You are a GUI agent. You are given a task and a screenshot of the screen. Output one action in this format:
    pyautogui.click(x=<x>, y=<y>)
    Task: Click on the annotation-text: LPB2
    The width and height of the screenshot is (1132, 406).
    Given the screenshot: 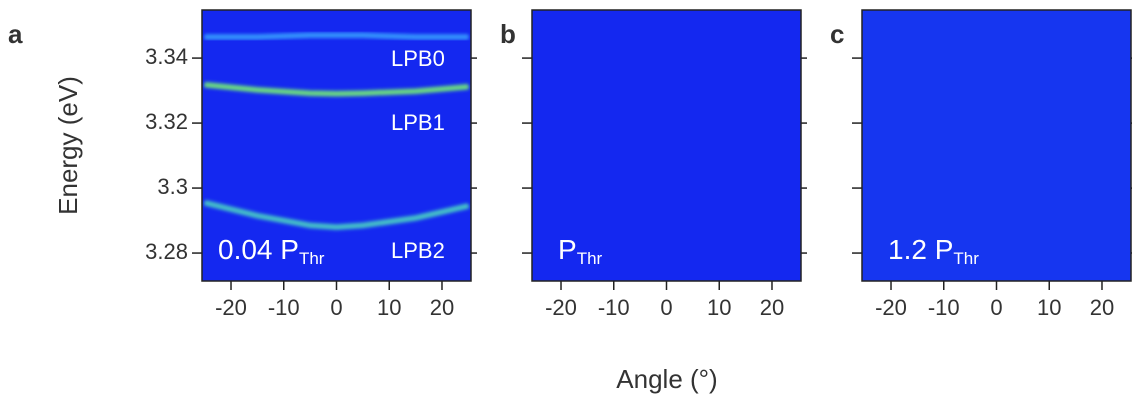 What is the action you would take?
    pyautogui.click(x=418, y=250)
    